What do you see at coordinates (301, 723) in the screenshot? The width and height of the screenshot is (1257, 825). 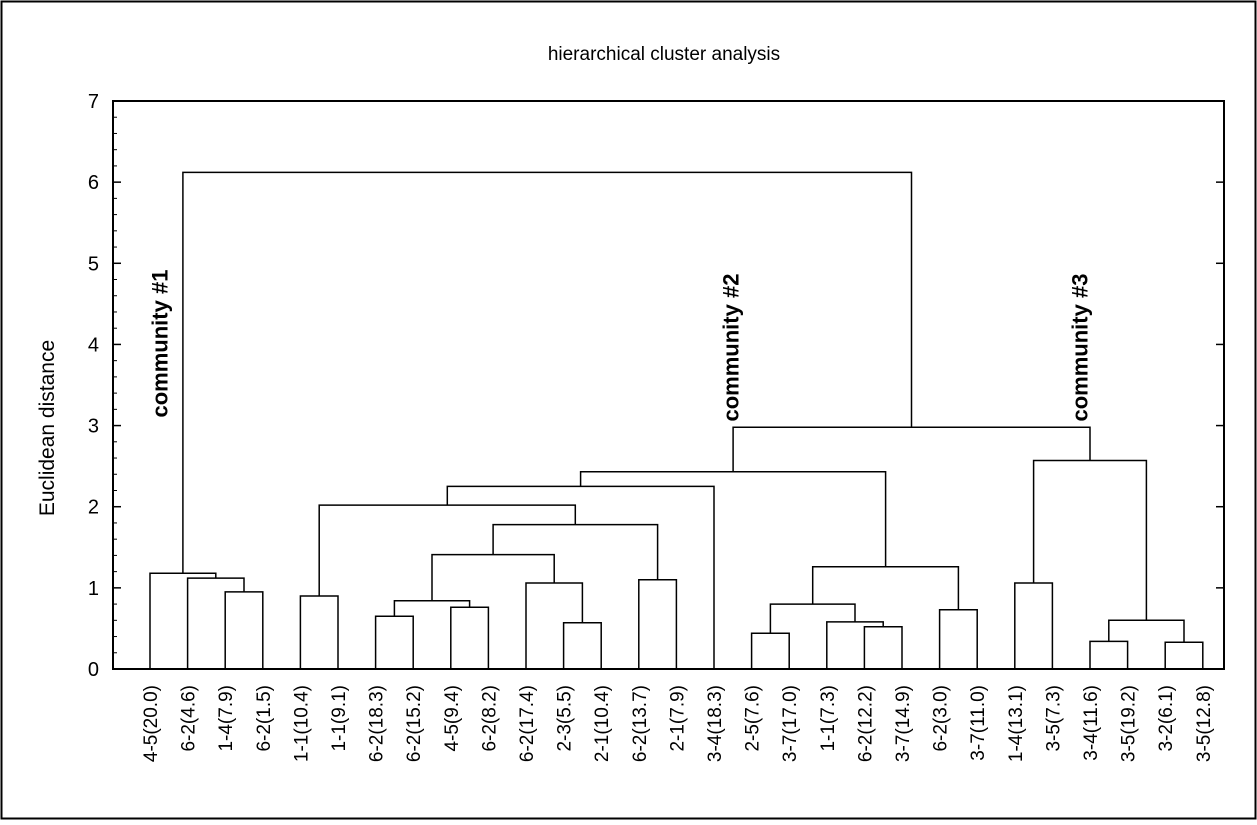 I see `leaf-label: 1-1(10.4)` at bounding box center [301, 723].